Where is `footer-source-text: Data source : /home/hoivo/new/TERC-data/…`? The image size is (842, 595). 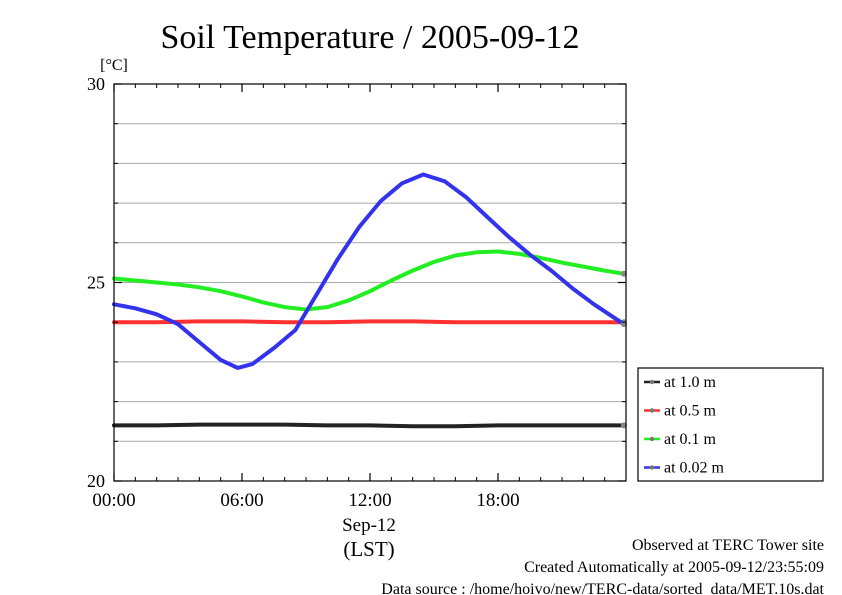
footer-source-text: Data source : /home/hoivo/new/TERC-data/… is located at coordinates (602, 588).